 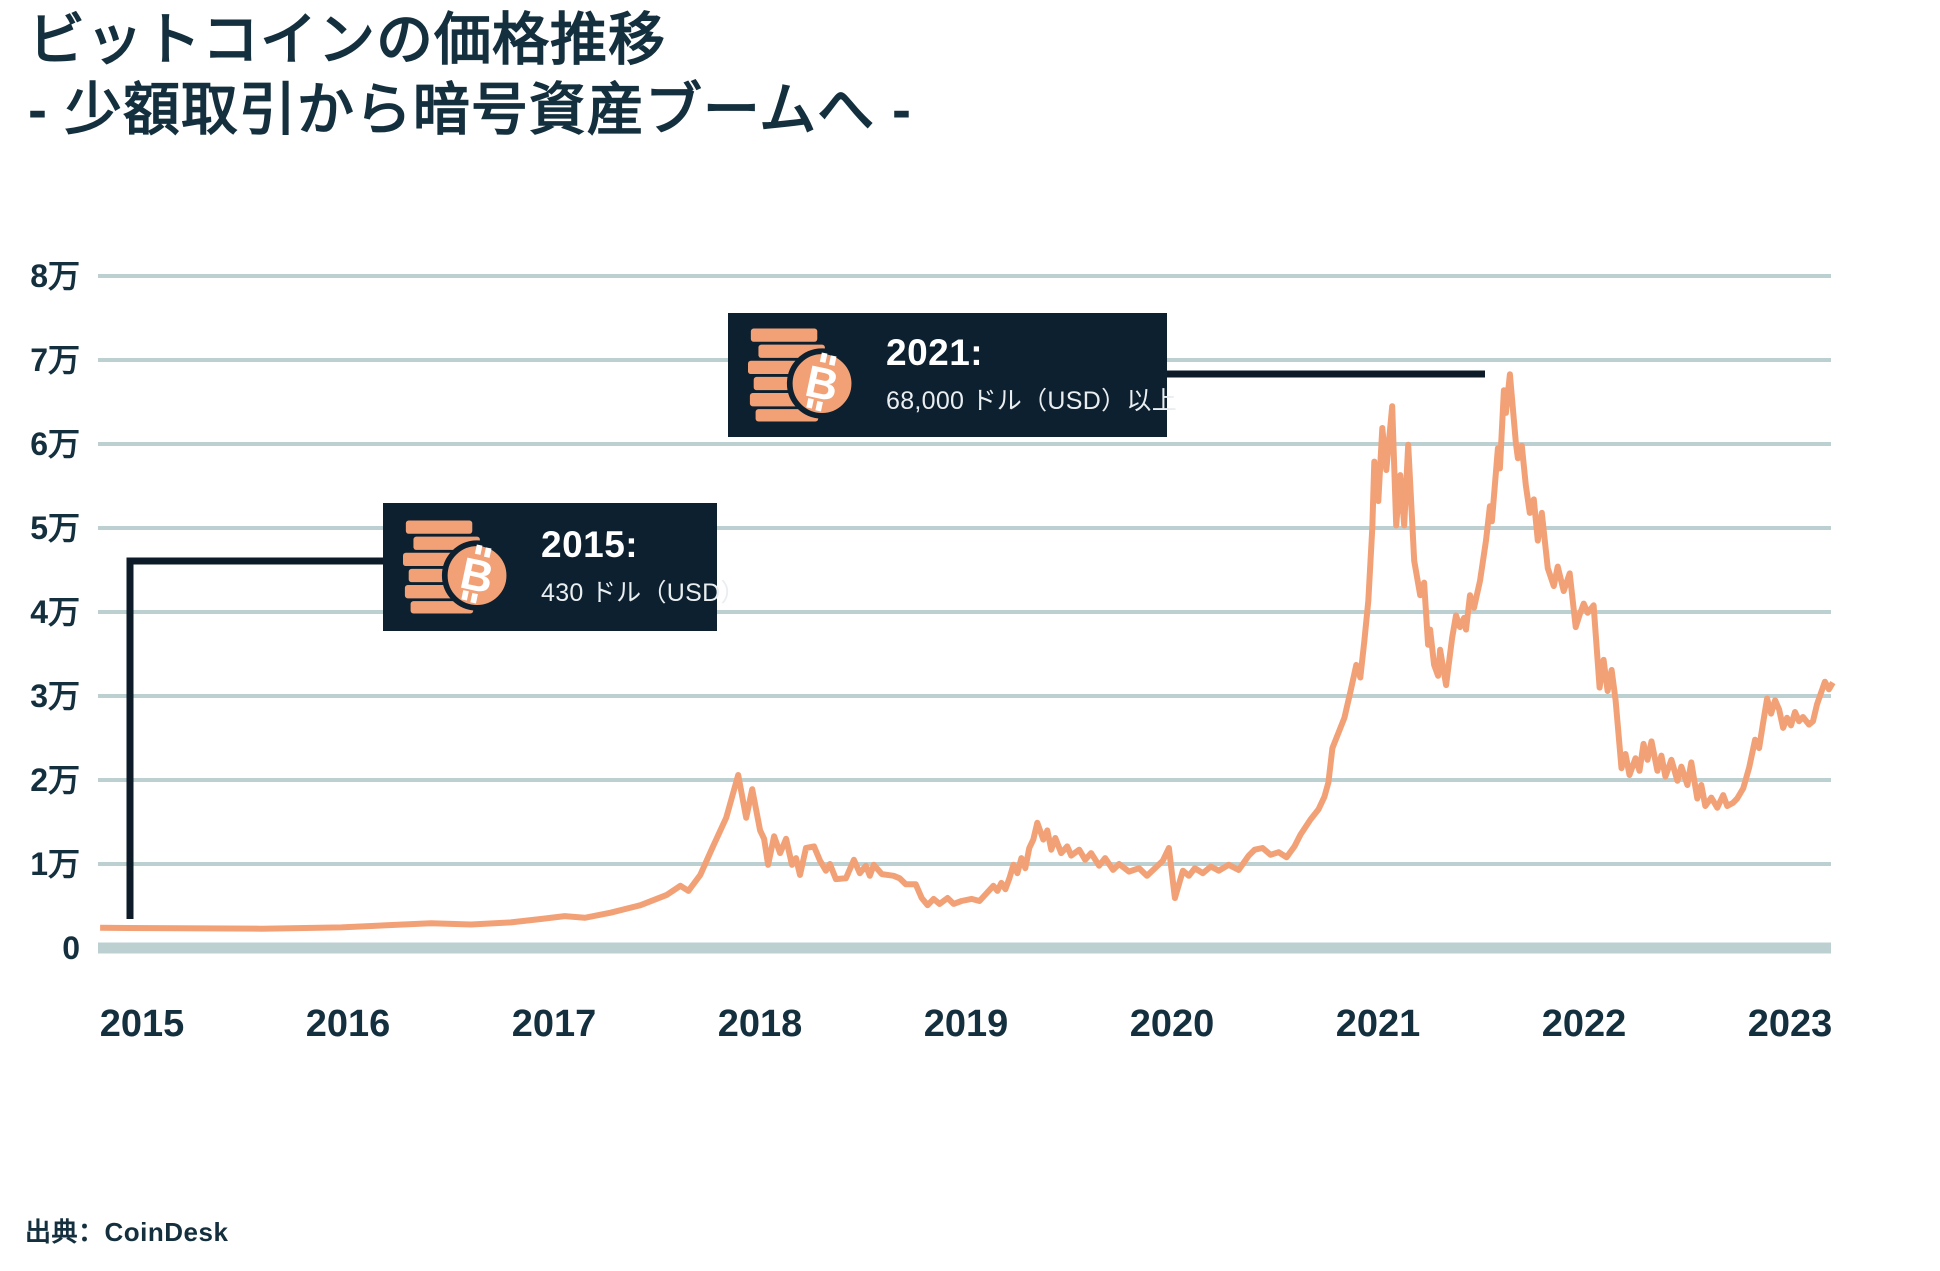 What do you see at coordinates (55, 528) in the screenshot?
I see `y-axis-label-5万: 5万` at bounding box center [55, 528].